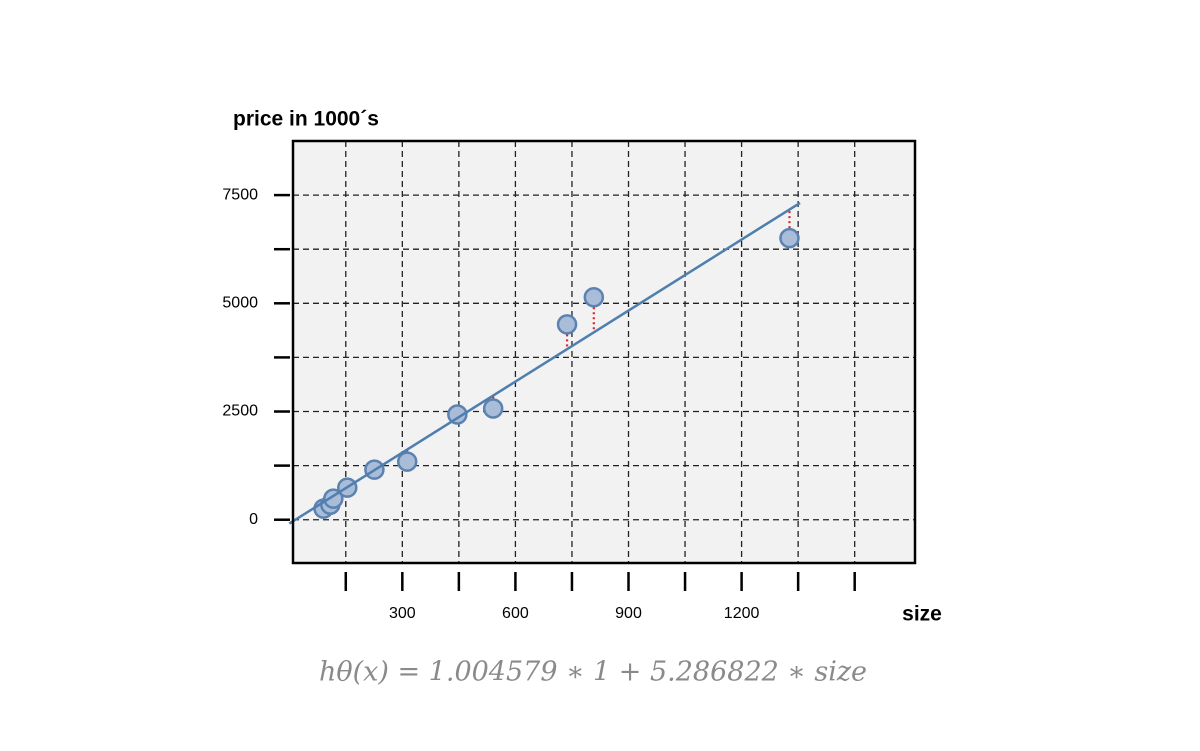 Image resolution: width=1200 pixels, height=751 pixels. I want to click on y-tick-label: 0, so click(253, 519).